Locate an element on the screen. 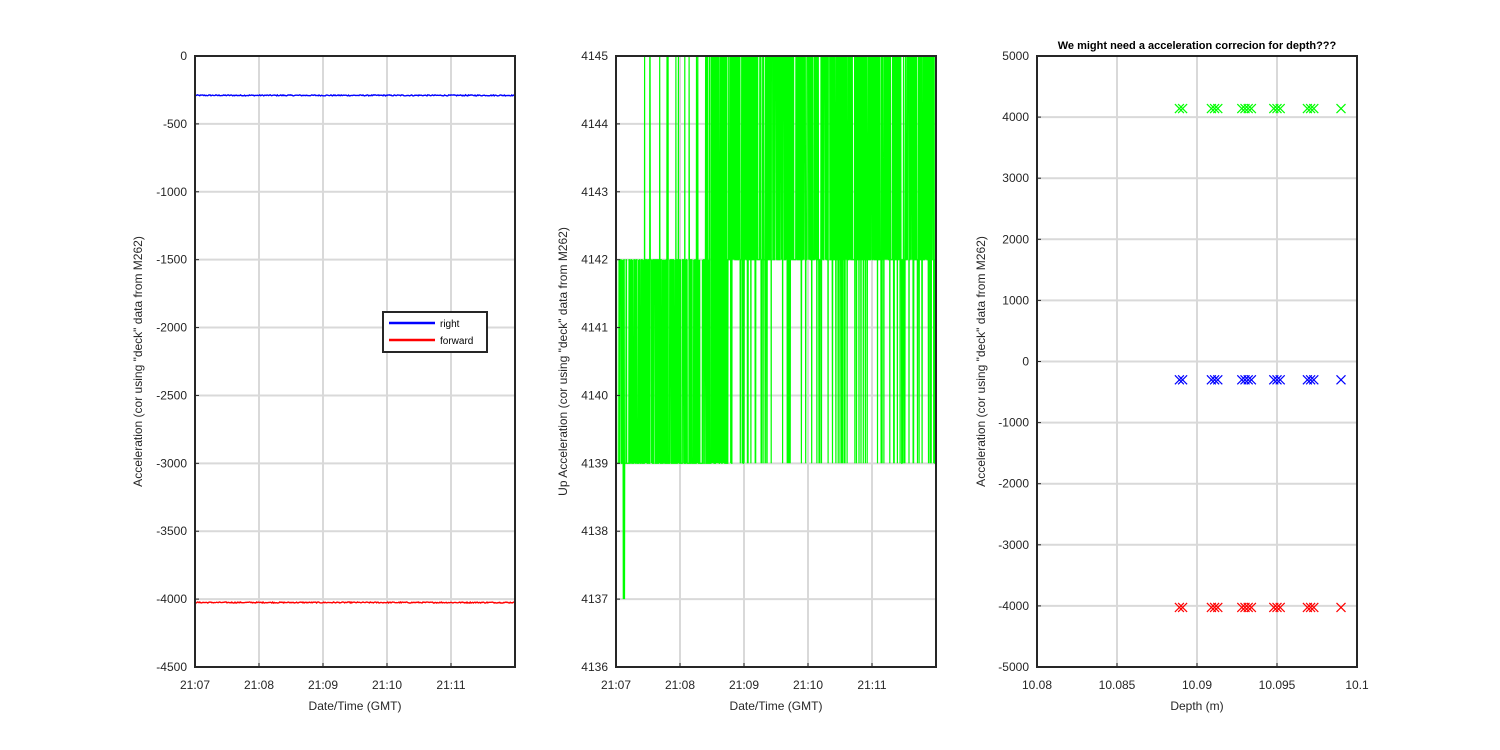 This screenshot has height=750, width=1500. x-tick-label: 10.095 is located at coordinates (1277, 685).